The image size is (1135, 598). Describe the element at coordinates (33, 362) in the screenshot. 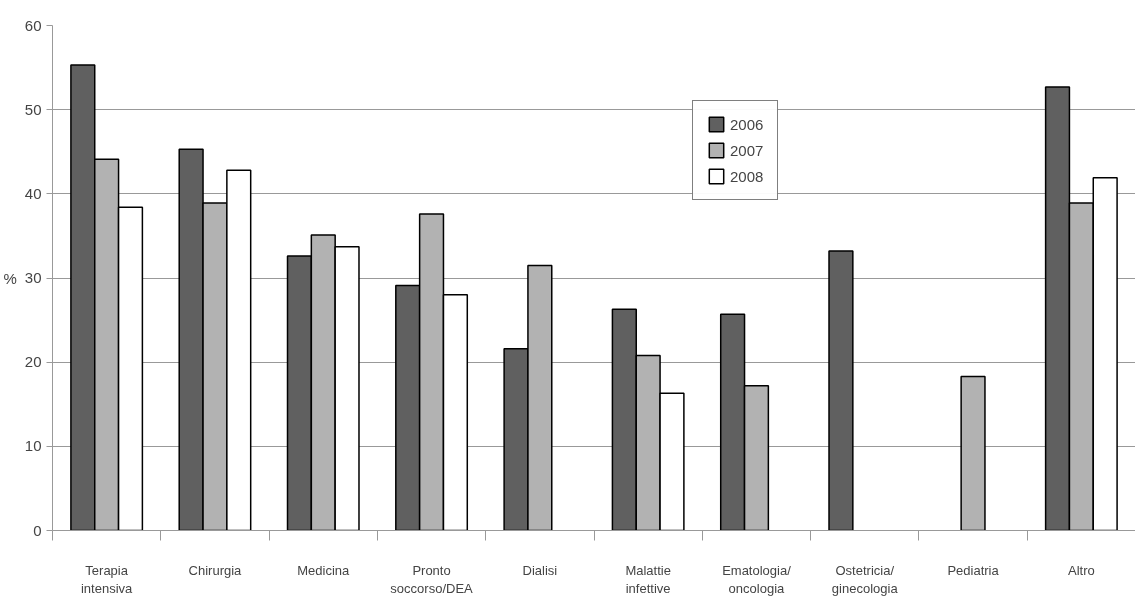

I see `y-tick-label: 20` at that location.